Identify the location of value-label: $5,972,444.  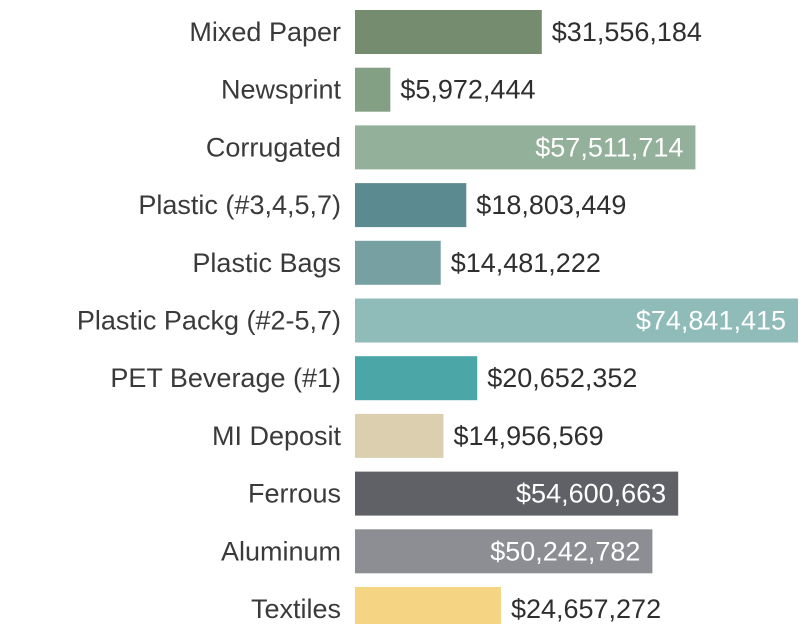
(467, 90).